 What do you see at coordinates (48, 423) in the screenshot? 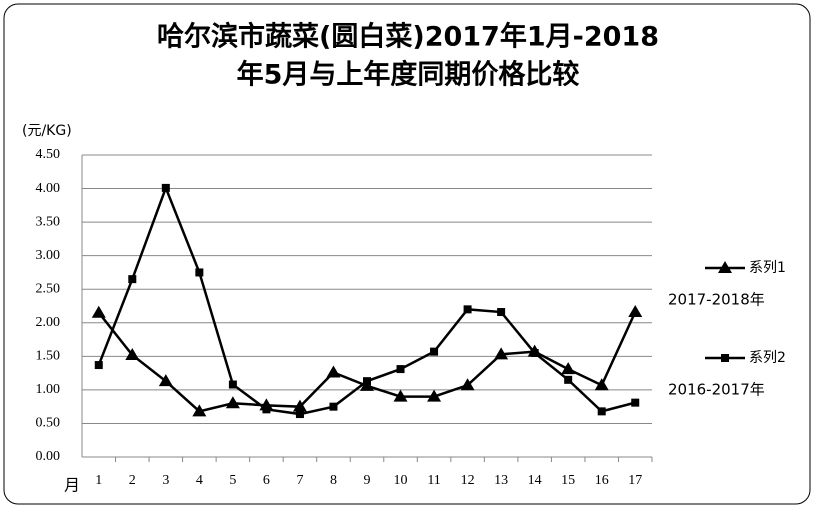
I see `y-tick-label: 0.50` at bounding box center [48, 423].